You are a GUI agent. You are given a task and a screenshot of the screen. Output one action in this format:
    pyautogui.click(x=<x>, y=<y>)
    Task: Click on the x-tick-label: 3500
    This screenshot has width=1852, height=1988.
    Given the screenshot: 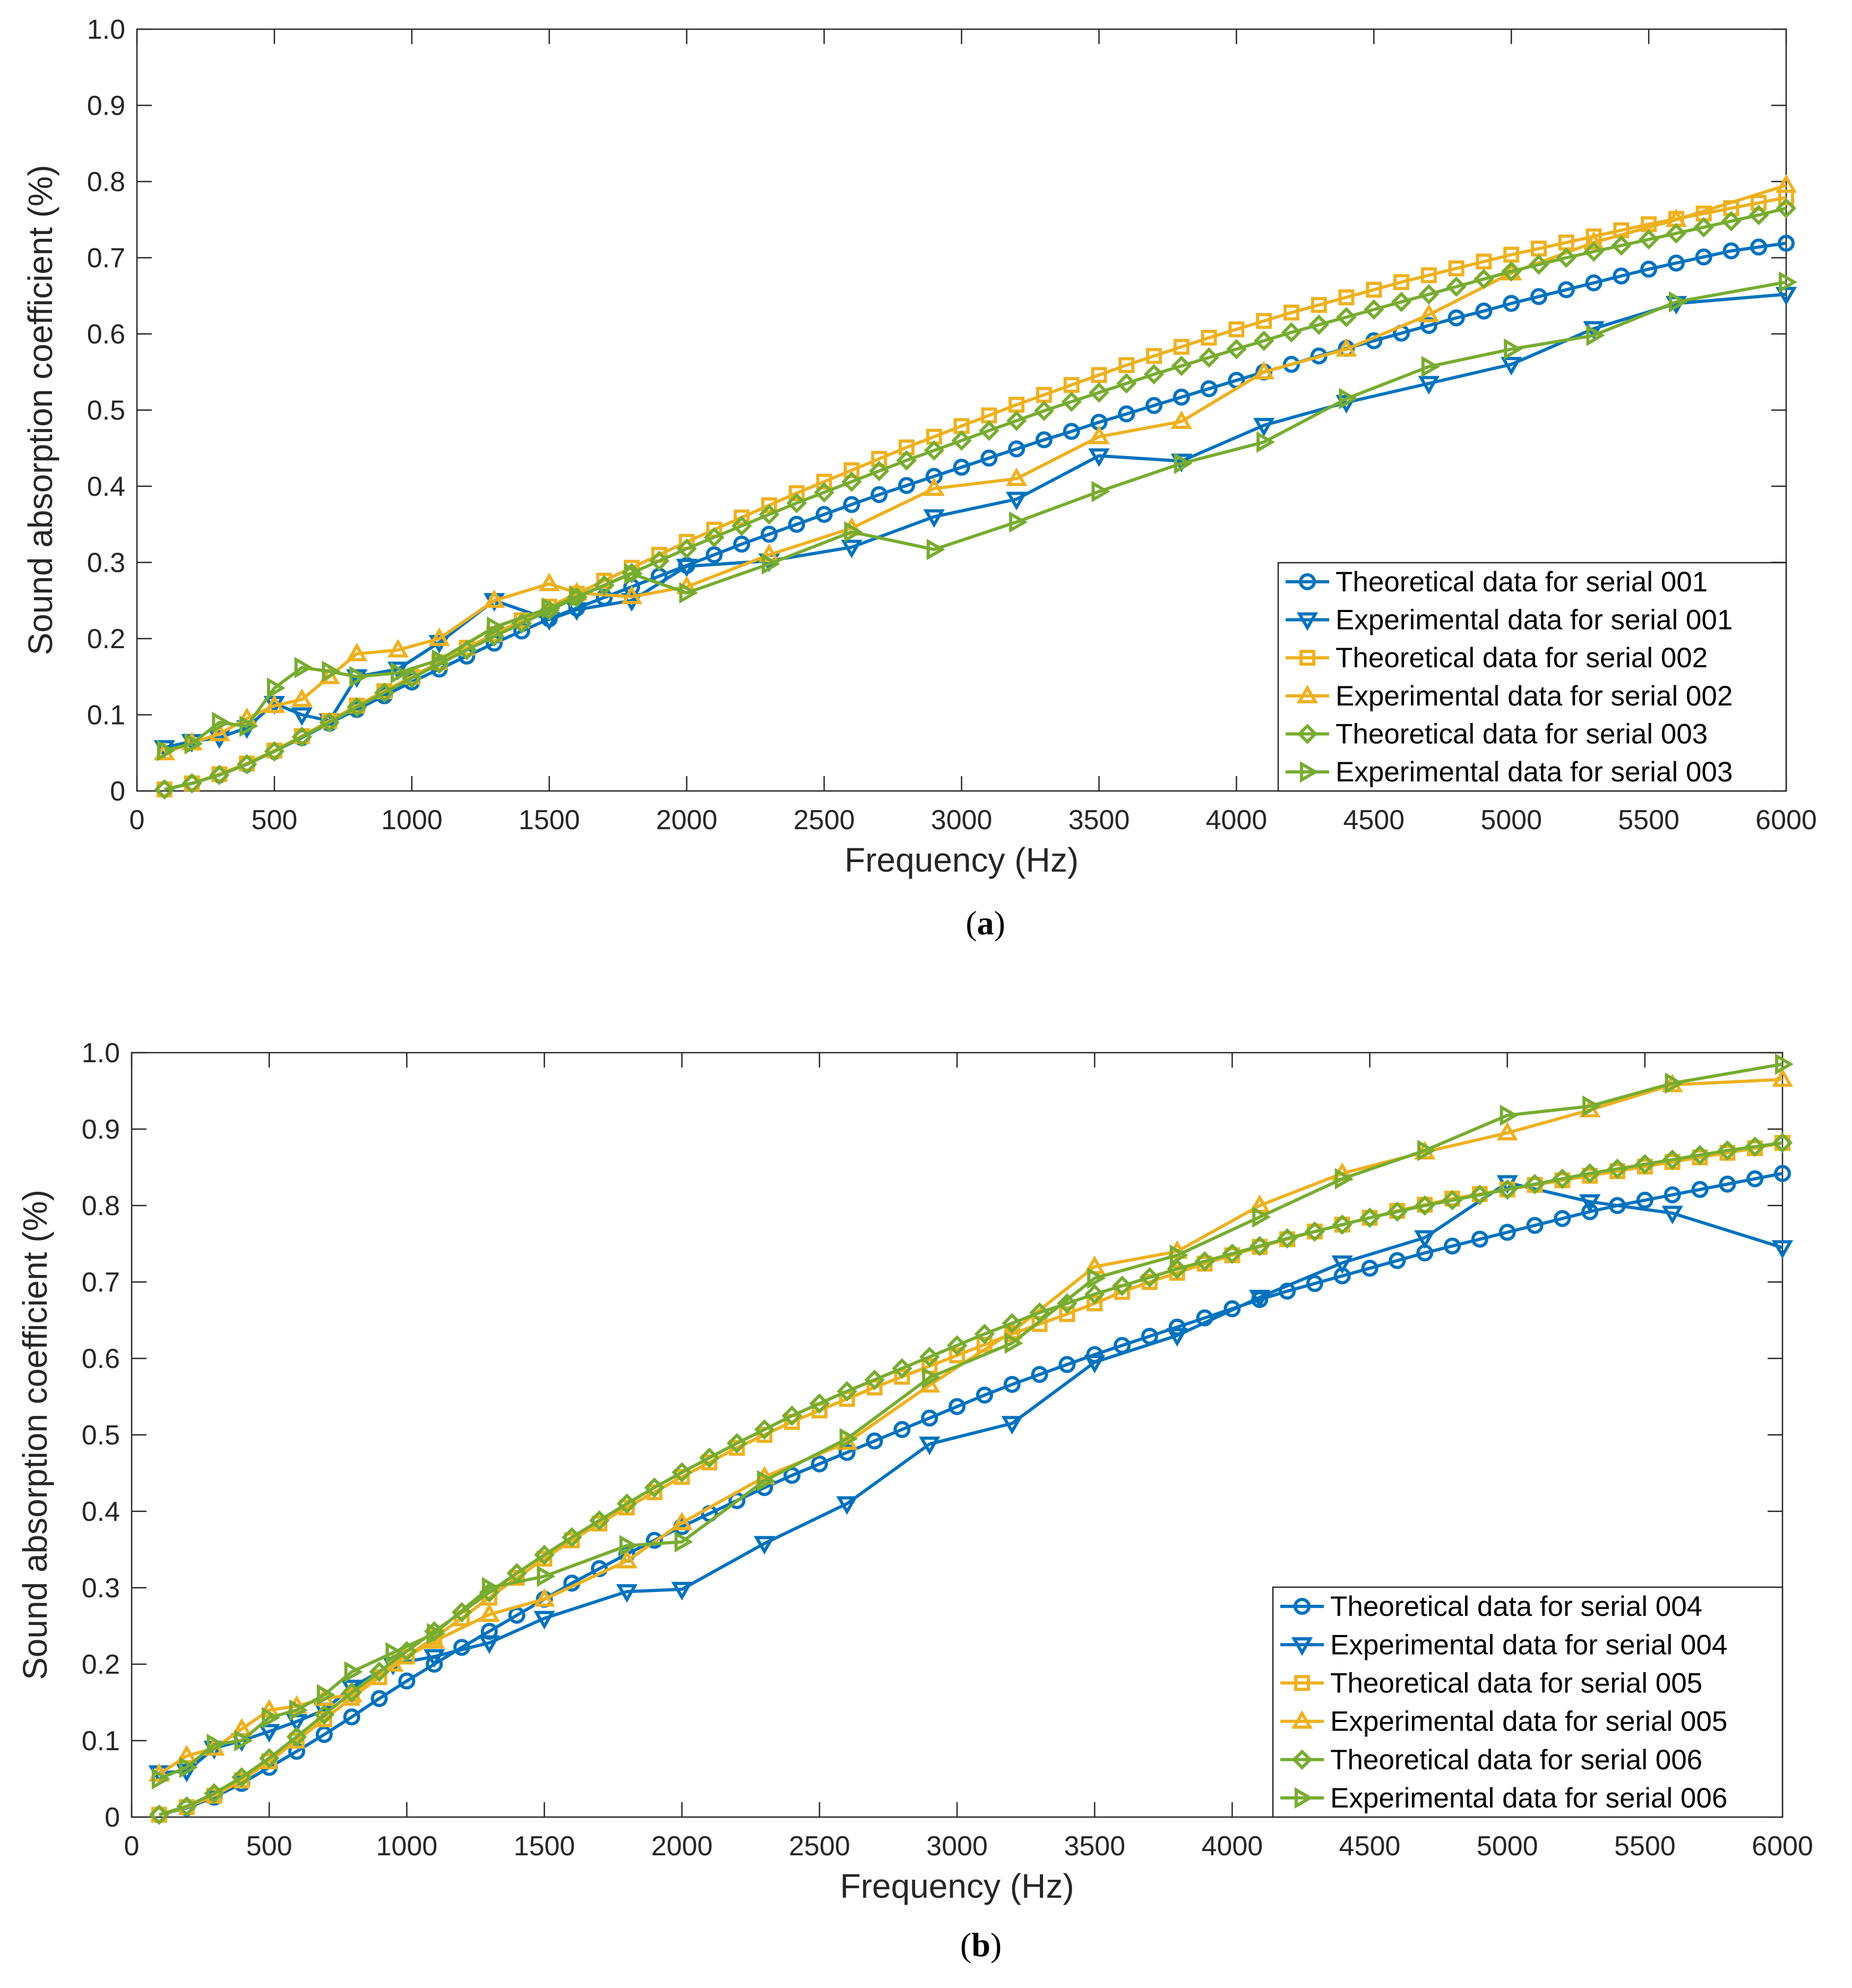 What is the action you would take?
    pyautogui.click(x=1099, y=821)
    